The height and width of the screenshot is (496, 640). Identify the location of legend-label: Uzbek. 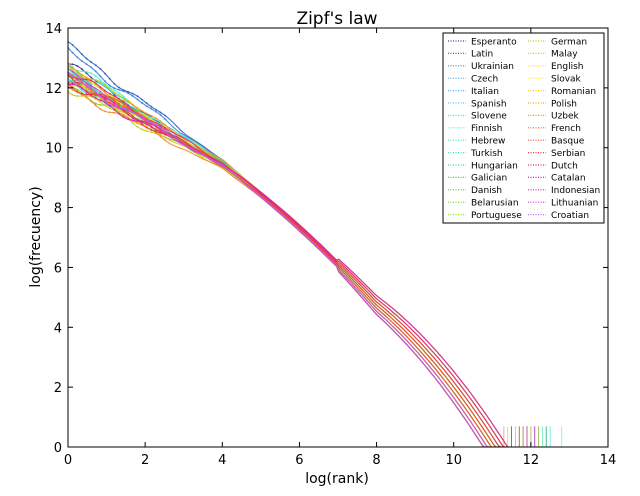
(565, 117).